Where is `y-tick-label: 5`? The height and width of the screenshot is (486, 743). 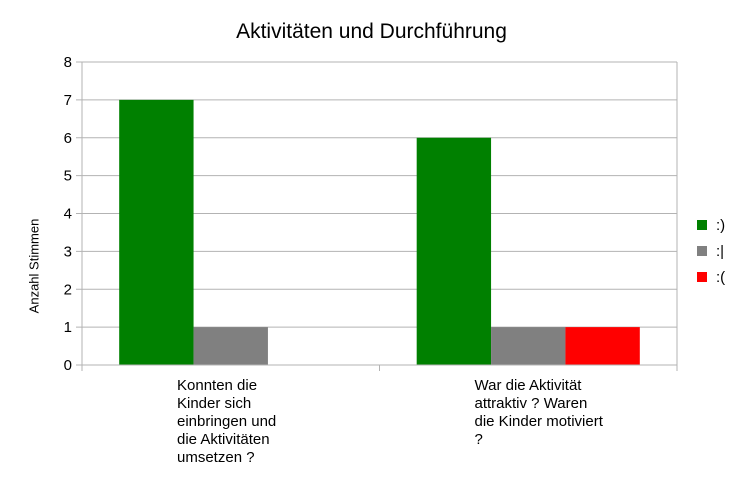 y-tick-label: 5 is located at coordinates (68, 176).